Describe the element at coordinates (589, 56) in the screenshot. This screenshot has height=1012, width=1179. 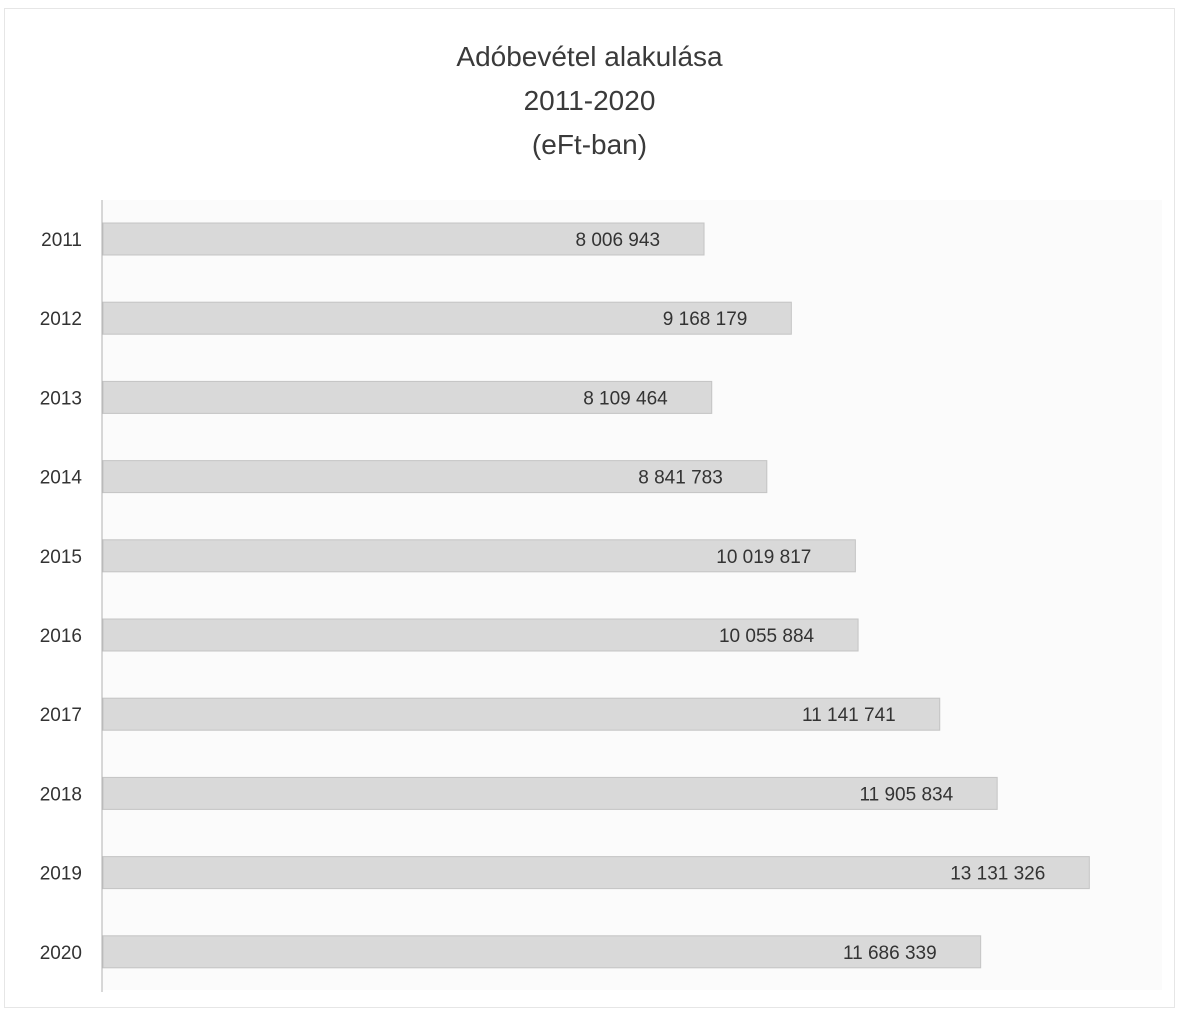
I see `chart-title: Adóbevétel alakulása` at that location.